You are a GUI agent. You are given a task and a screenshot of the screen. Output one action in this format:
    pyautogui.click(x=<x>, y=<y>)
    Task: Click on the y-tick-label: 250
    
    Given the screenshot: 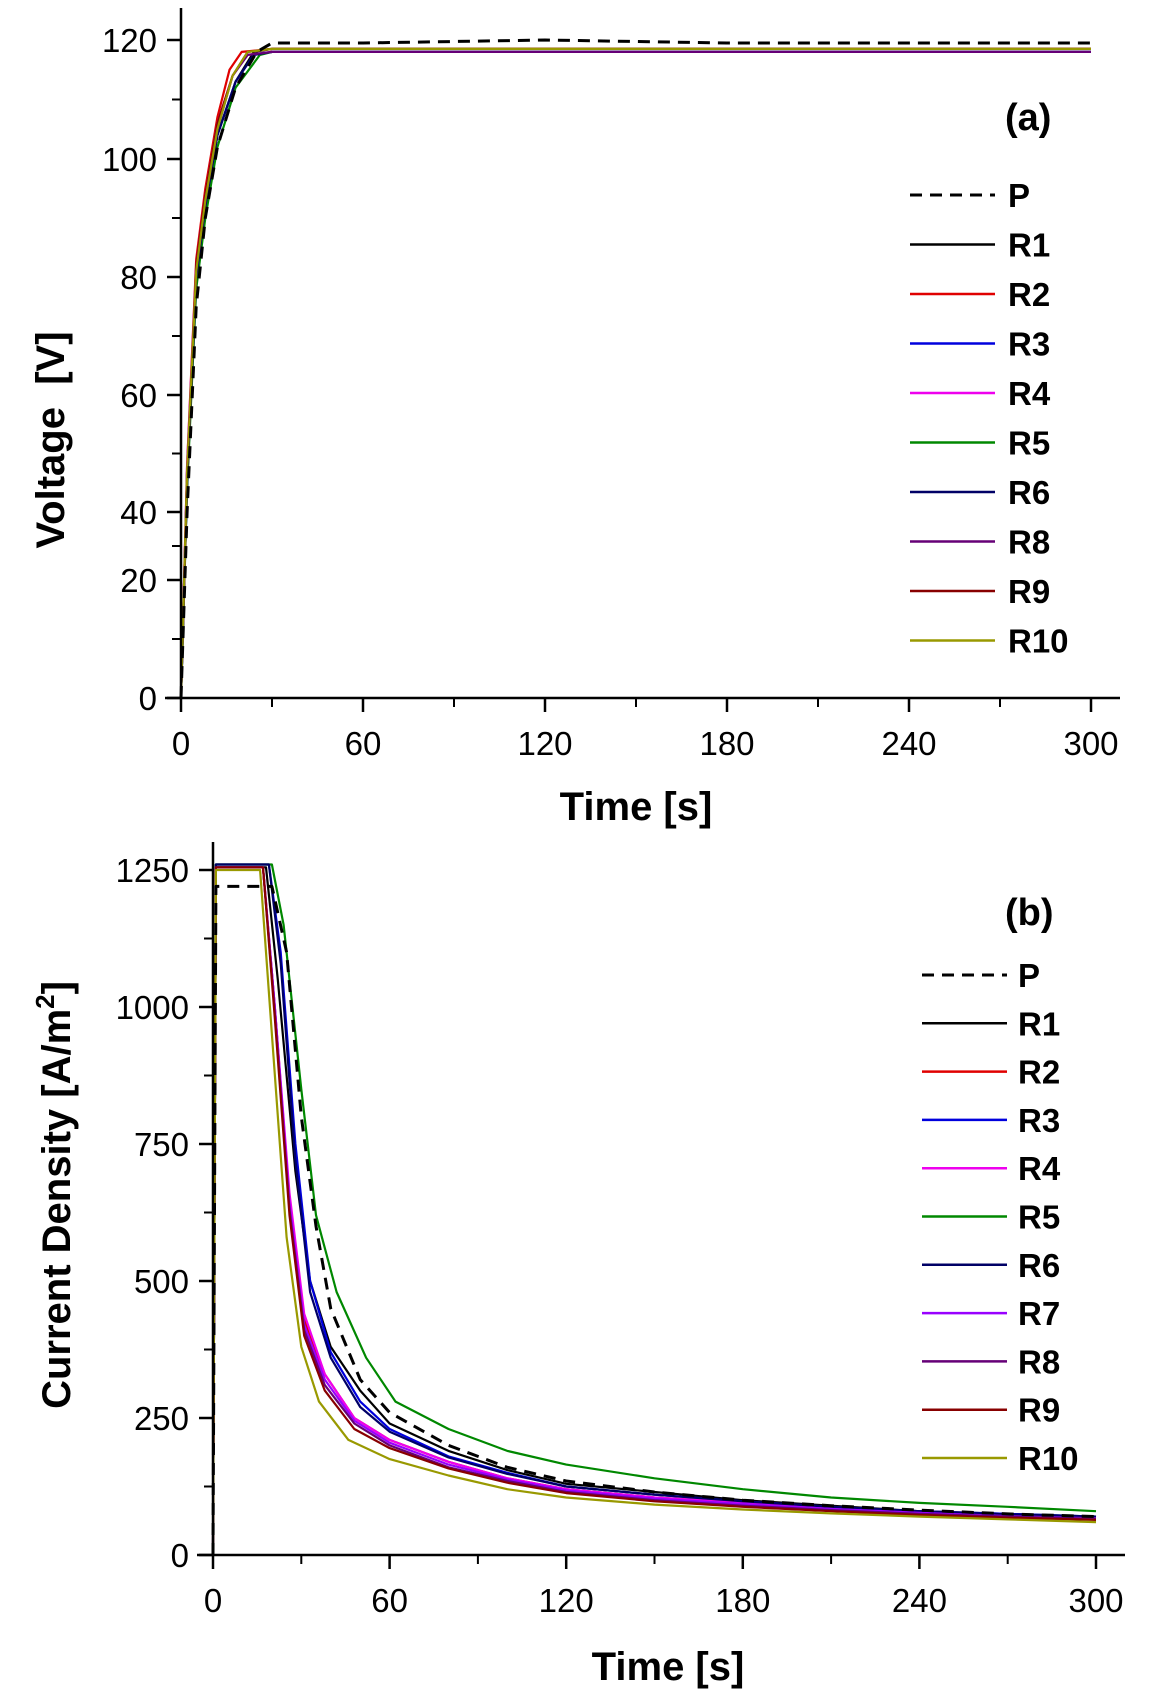 What is the action you would take?
    pyautogui.click(x=161, y=1418)
    